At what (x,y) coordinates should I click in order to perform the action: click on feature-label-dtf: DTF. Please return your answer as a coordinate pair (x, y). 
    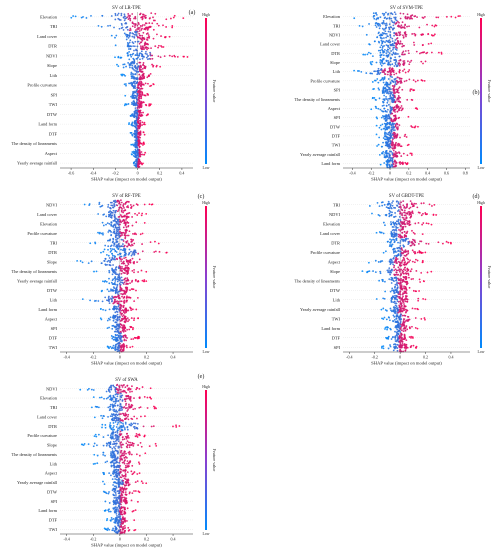
    Looking at the image, I should click on (53, 133).